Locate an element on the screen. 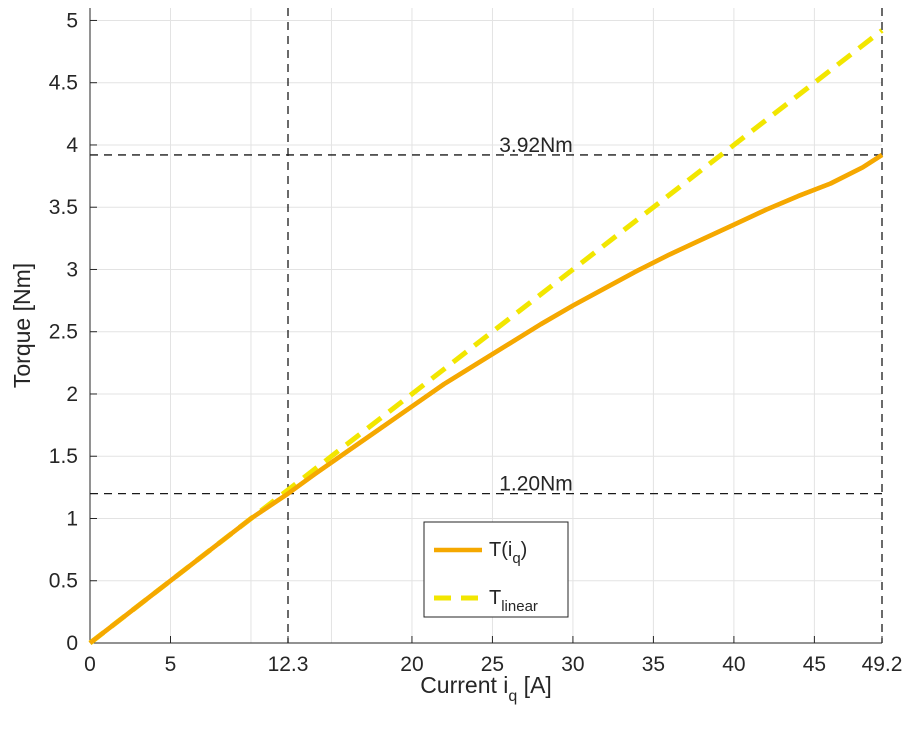 Image resolution: width=910 pixels, height=733 pixels. x-tick-label: 45 is located at coordinates (814, 664).